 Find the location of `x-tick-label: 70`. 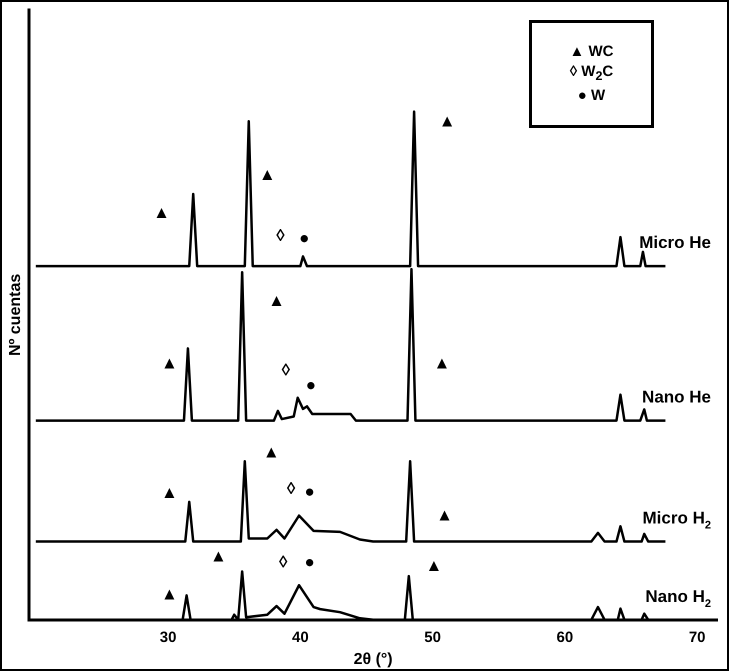

x-tick-label: 70 is located at coordinates (697, 637).